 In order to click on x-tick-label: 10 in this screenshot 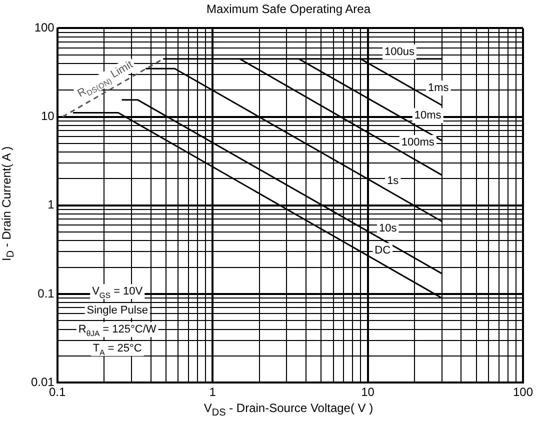, I will do `click(368, 392)`.